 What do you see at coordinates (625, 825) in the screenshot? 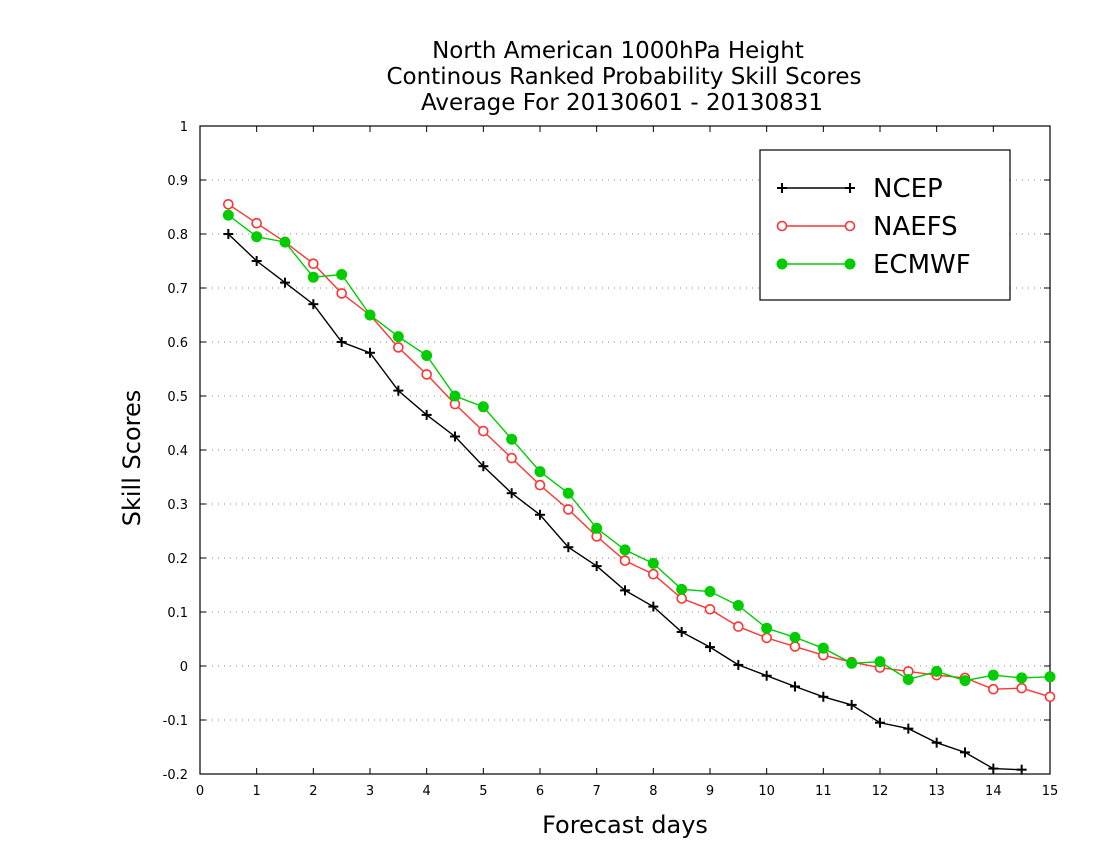
I see `x-axis-label: Forecast days` at bounding box center [625, 825].